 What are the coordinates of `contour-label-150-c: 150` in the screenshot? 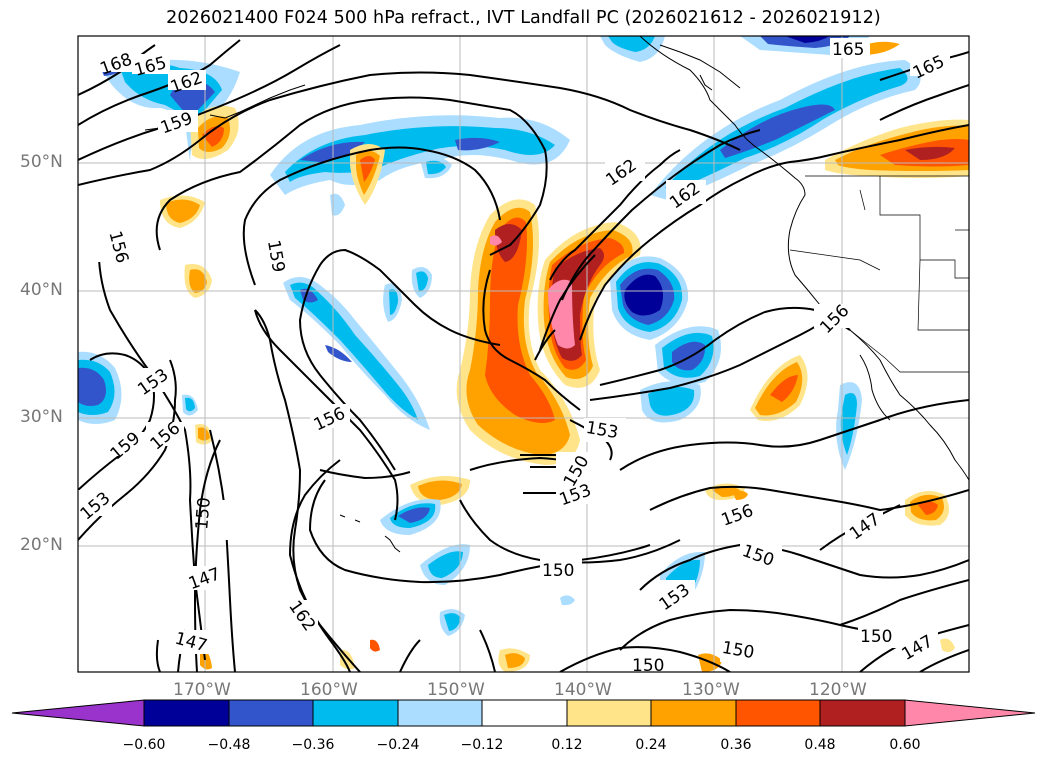 It's located at (558, 571).